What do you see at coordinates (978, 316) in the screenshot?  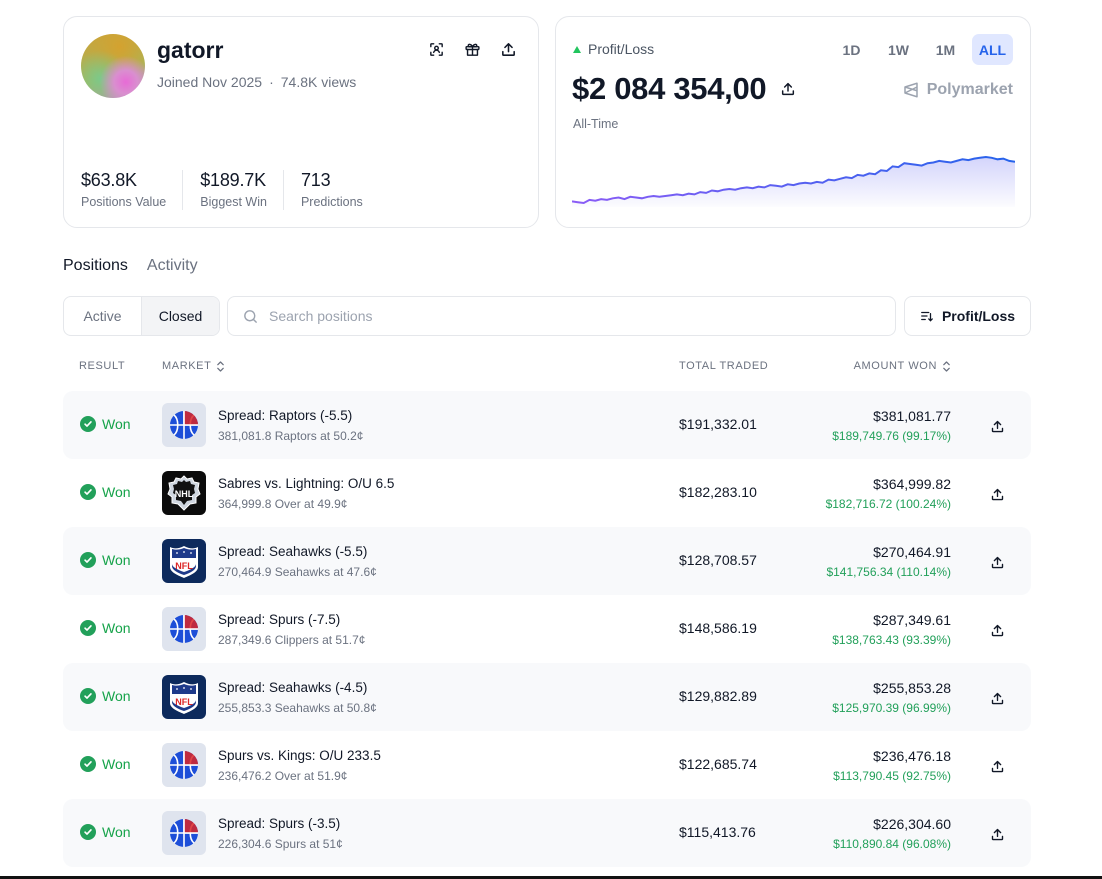 I see `sort-label: Profit/Loss` at bounding box center [978, 316].